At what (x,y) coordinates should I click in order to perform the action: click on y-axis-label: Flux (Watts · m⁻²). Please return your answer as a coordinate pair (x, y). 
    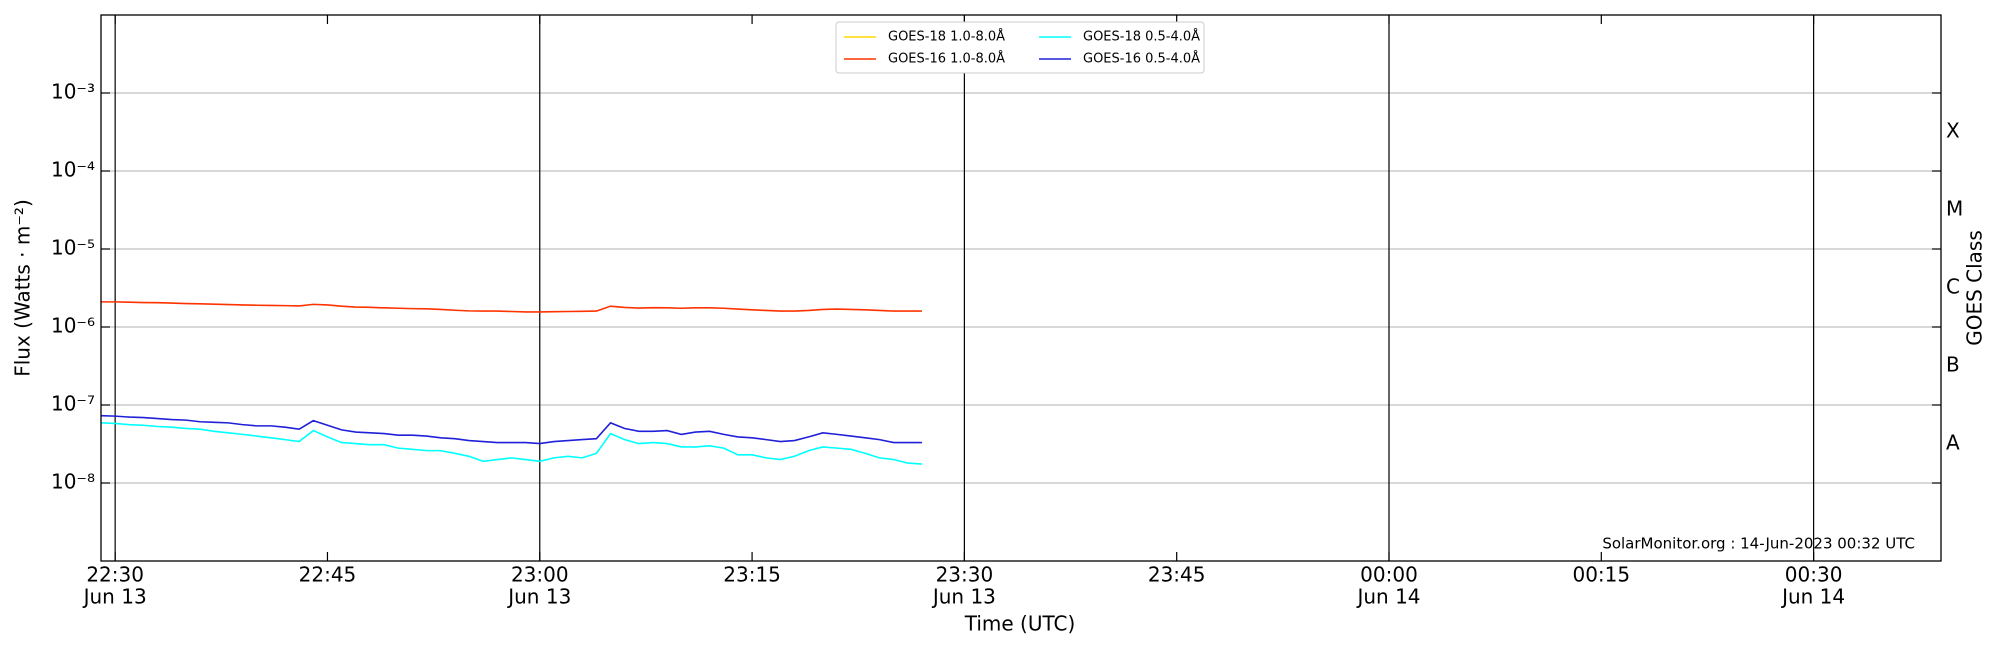
    Looking at the image, I should click on (23, 288).